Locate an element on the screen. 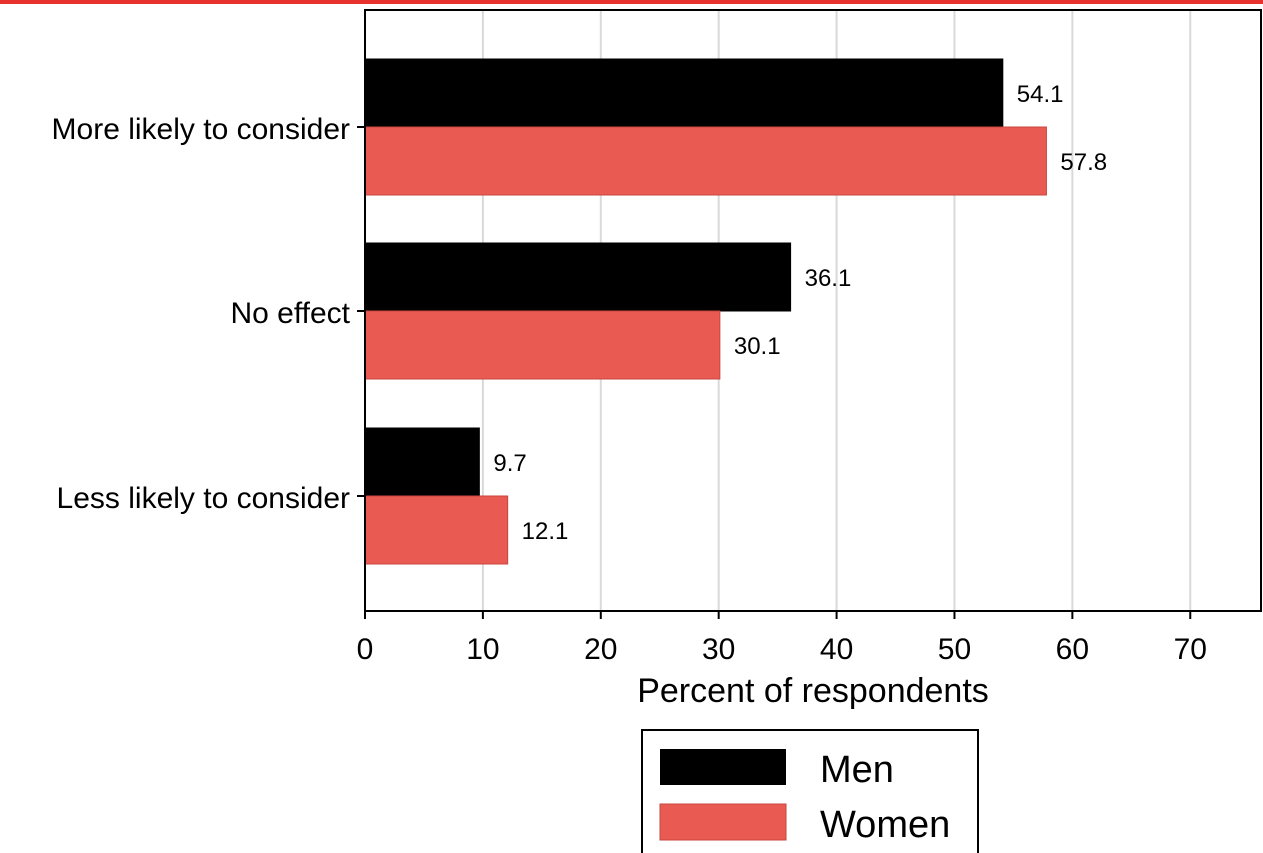 Image resolution: width=1263 pixels, height=853 pixels. x-tick-label: 20 is located at coordinates (600, 649).